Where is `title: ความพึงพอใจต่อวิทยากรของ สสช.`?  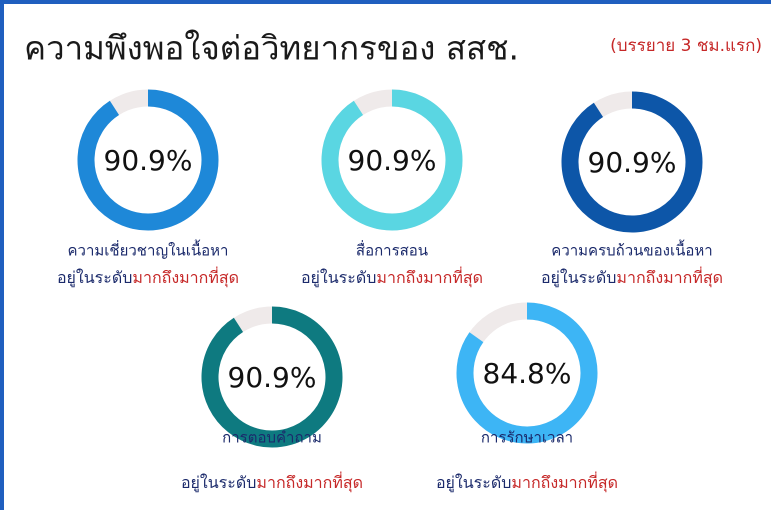 title: ความพึงพอใจต่อวิทยากรของ สสช. is located at coordinates (271, 48).